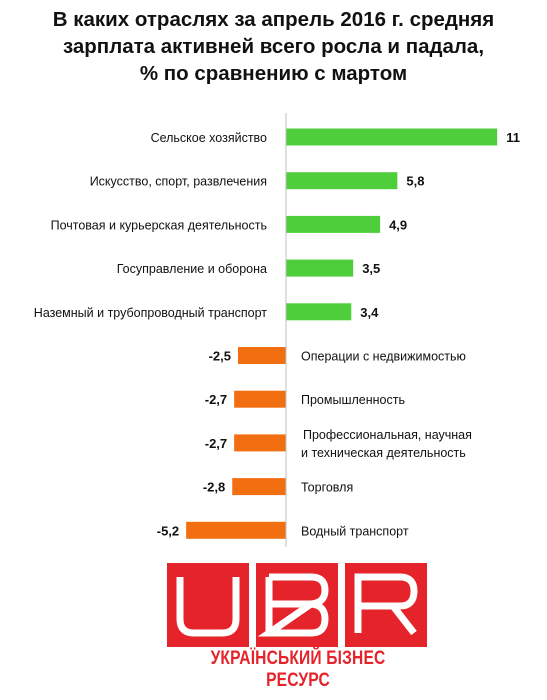  Describe the element at coordinates (369, 312) in the screenshot. I see `value-label: 3,4` at that location.